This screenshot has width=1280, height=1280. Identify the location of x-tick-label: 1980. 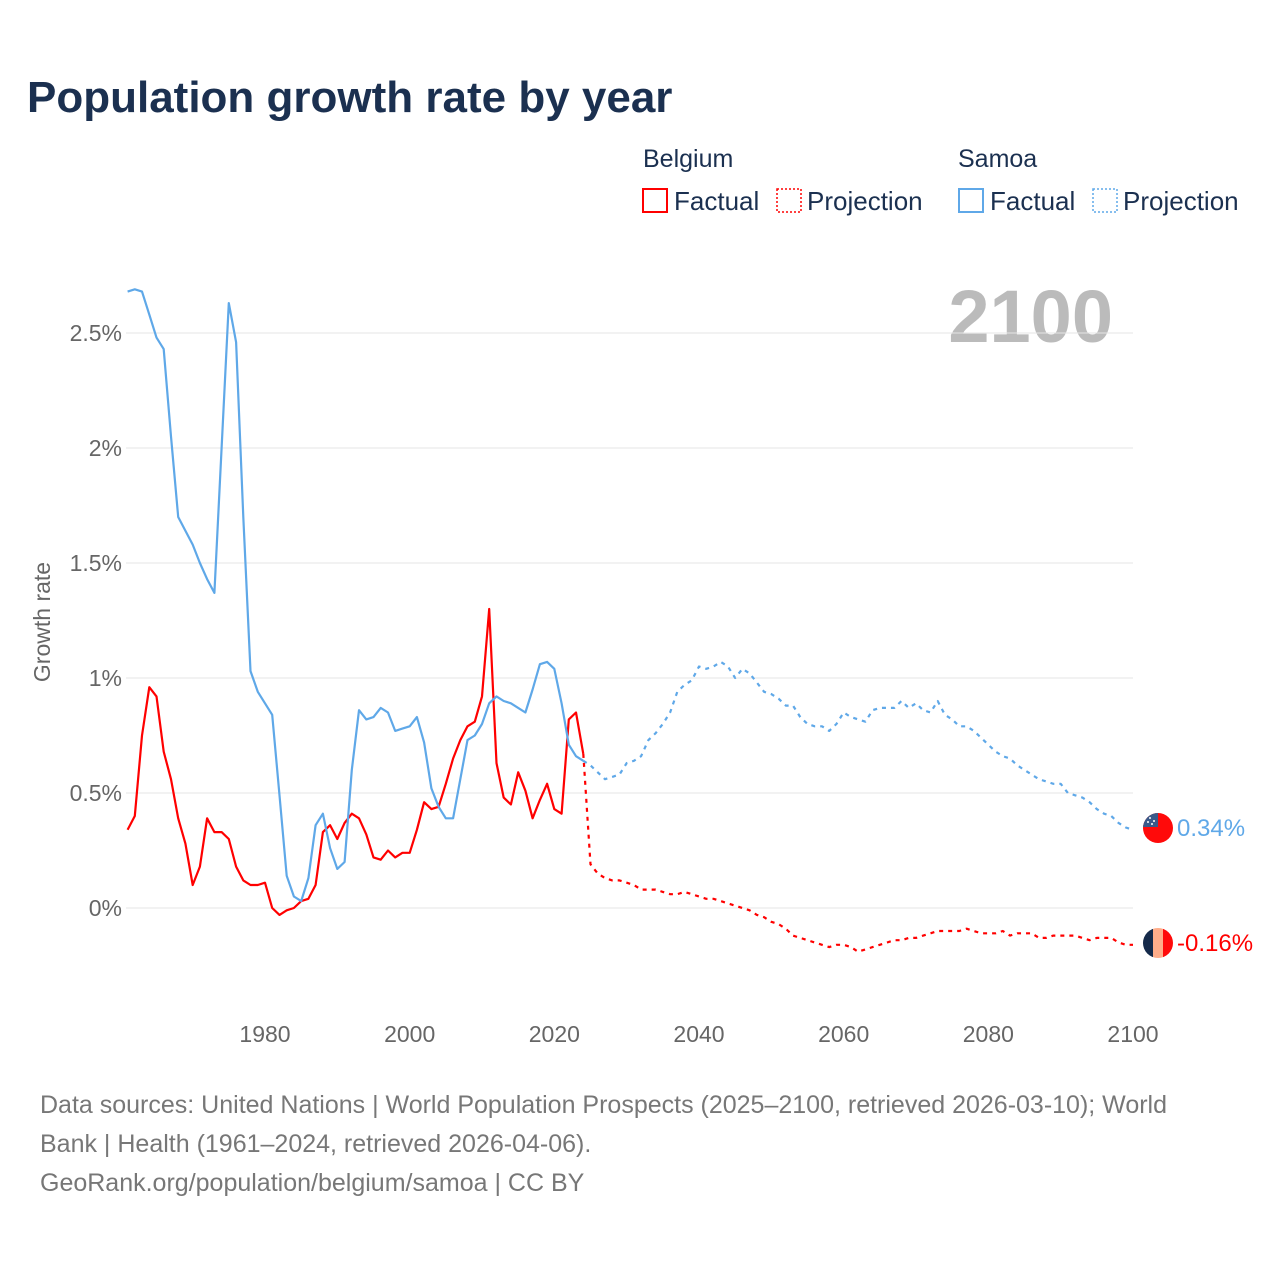
(264, 1034).